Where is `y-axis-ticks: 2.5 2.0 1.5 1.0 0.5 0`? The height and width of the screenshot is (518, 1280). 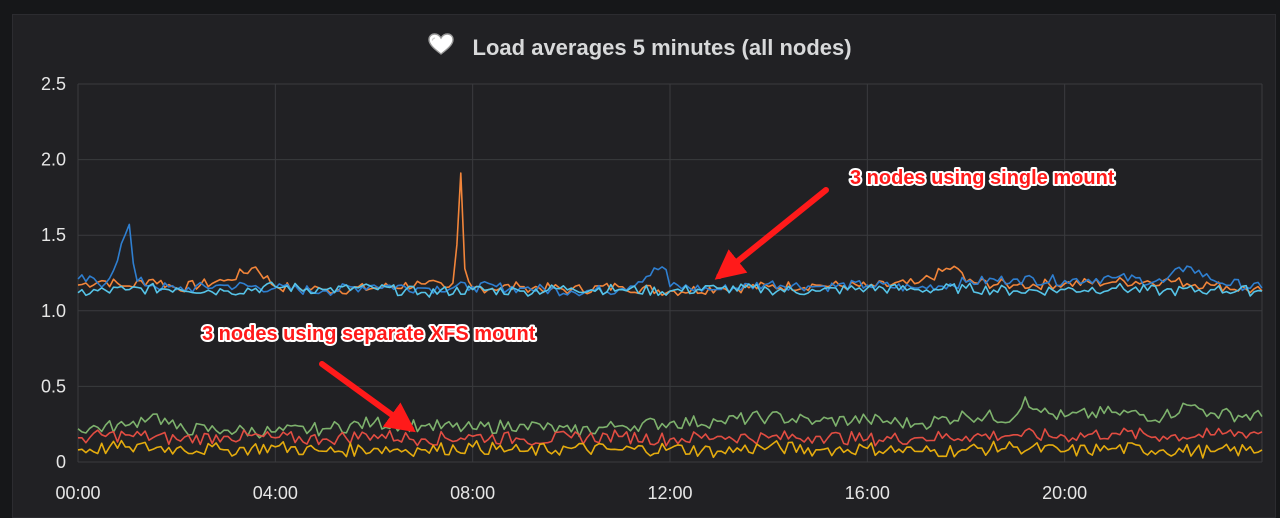 y-axis-ticks: 2.5 2.0 1.5 1.0 0.5 0 is located at coordinates (53, 273).